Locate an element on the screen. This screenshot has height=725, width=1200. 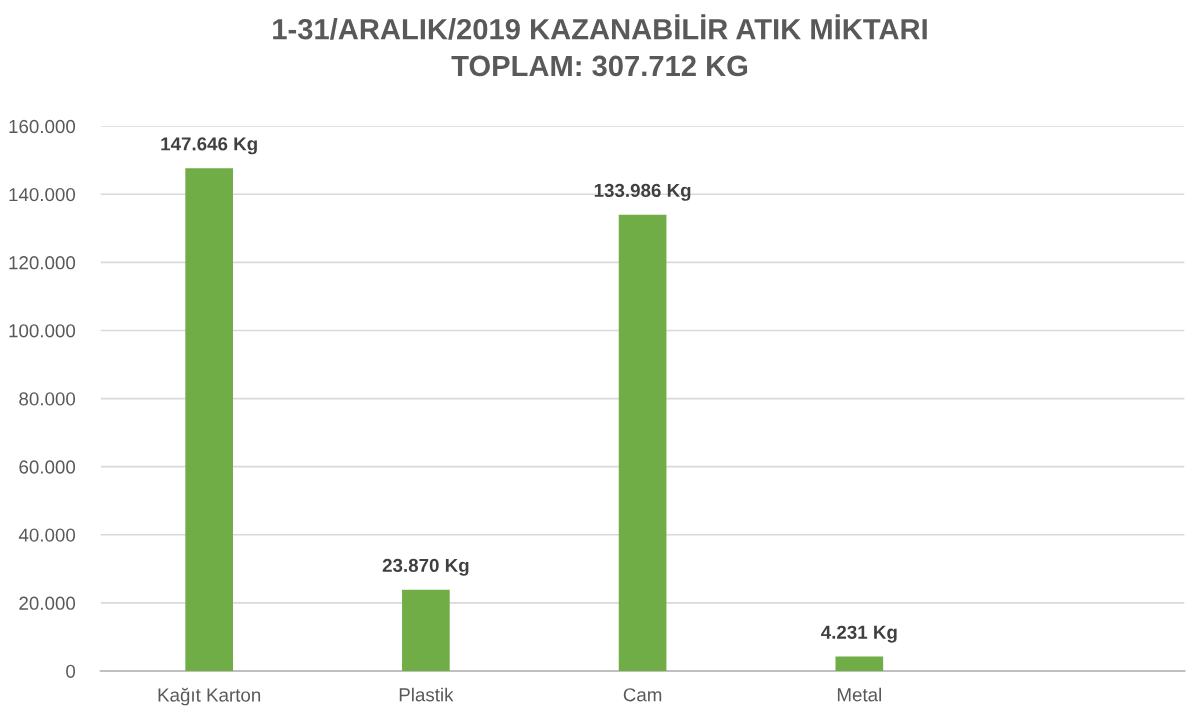
x-tick-label: Kağıt Karton is located at coordinates (209, 696).